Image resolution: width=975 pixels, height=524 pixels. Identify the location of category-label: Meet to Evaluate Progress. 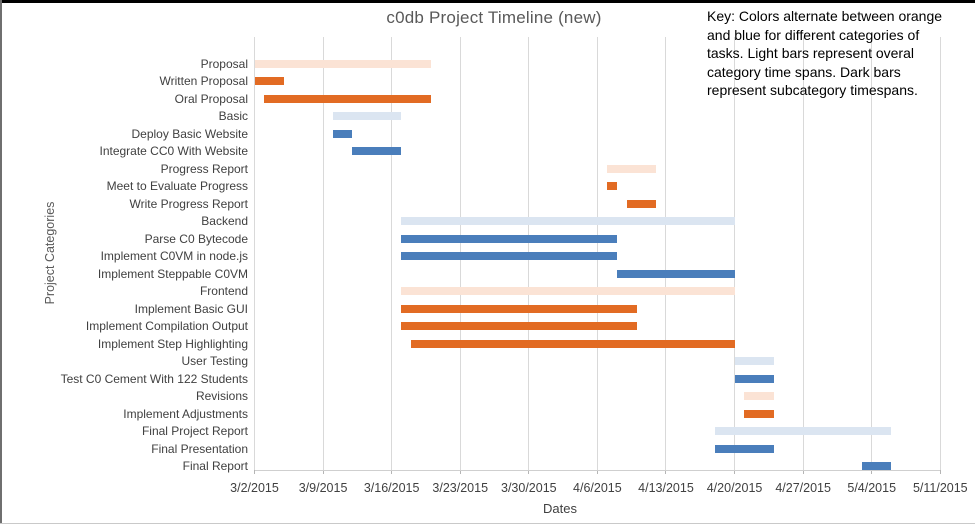
(177, 186).